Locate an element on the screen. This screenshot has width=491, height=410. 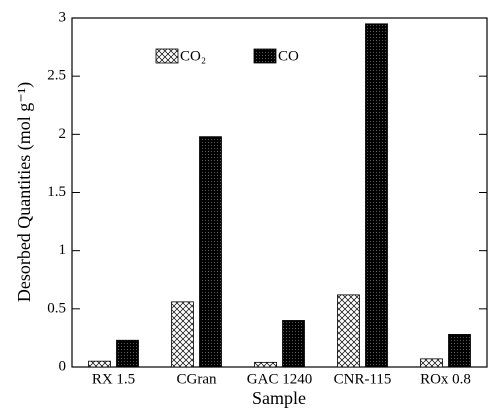
legend-label: CO is located at coordinates (288, 56).